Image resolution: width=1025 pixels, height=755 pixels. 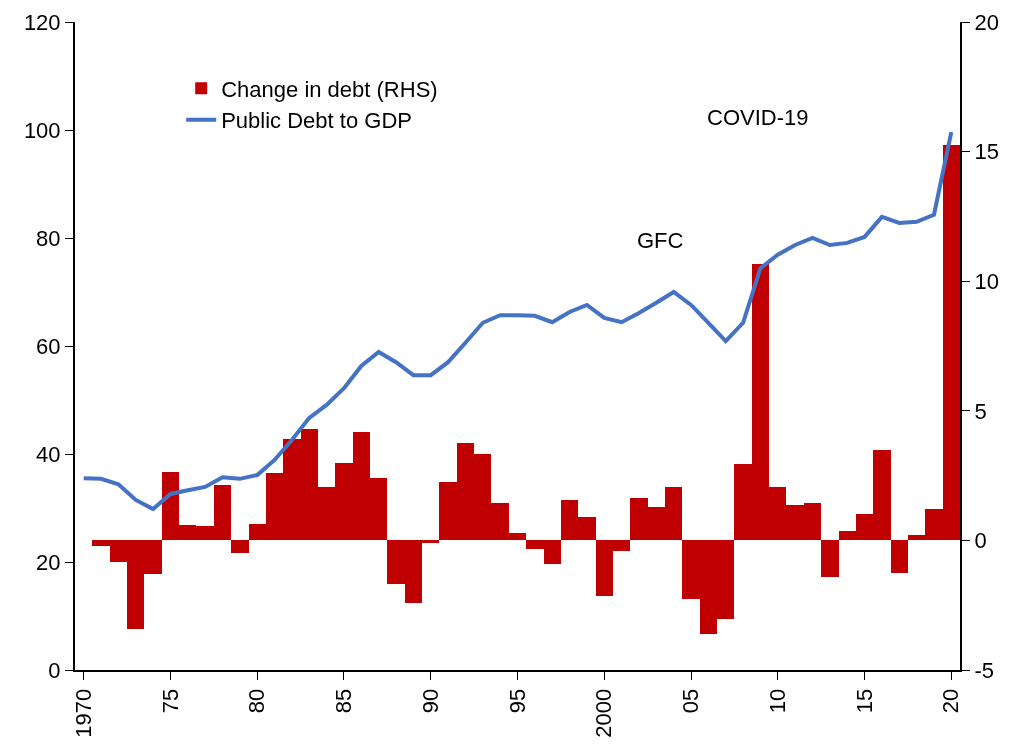 What do you see at coordinates (48, 346) in the screenshot?
I see `y-tick-label: 60` at bounding box center [48, 346].